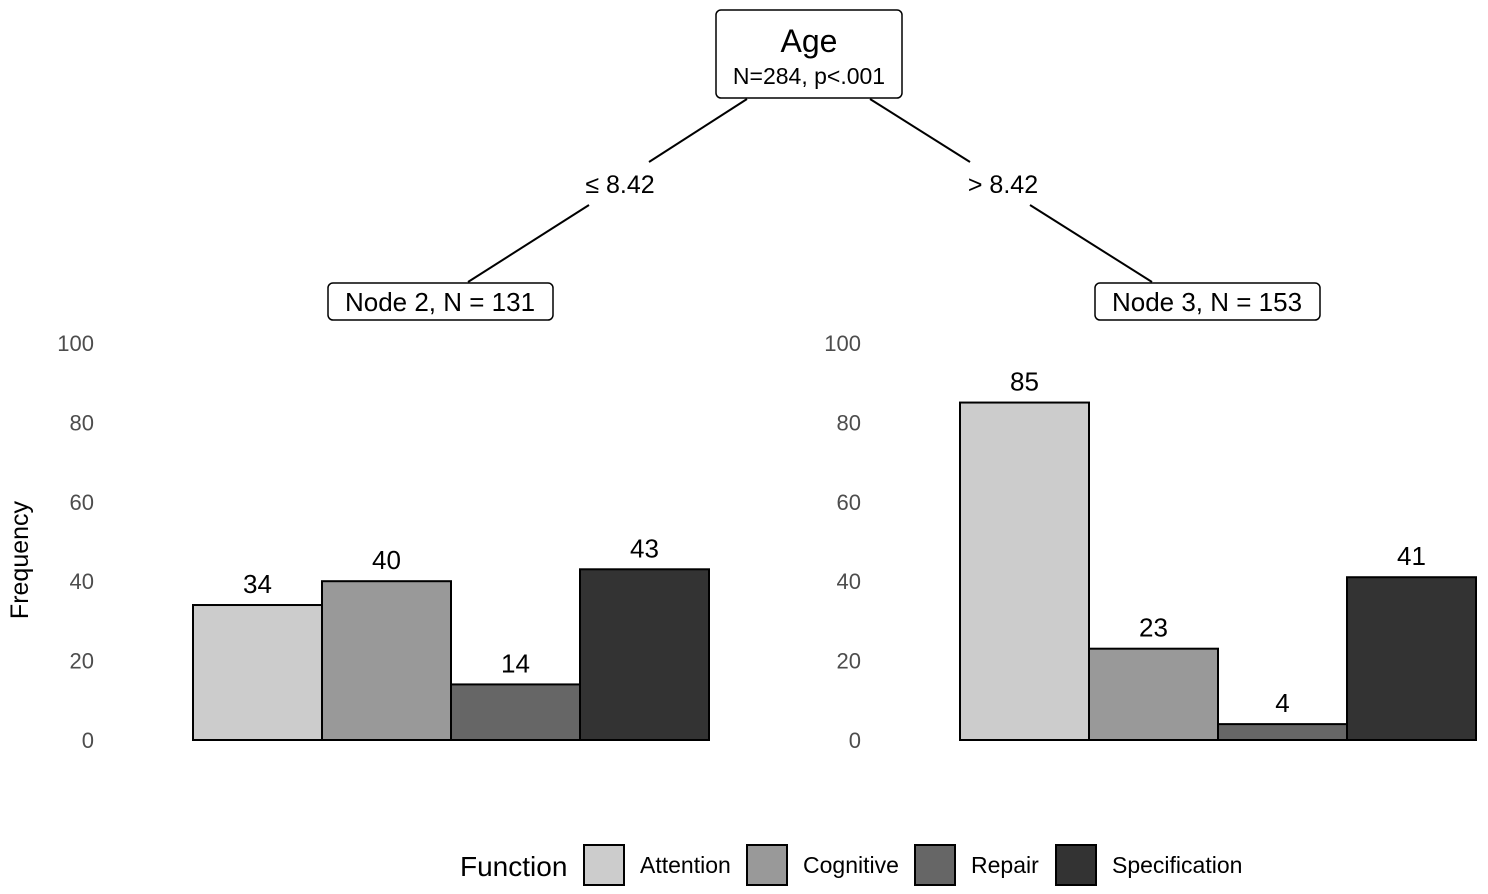 The height and width of the screenshot is (894, 1488). What do you see at coordinates (644, 548) in the screenshot?
I see `bar-value-label: 43` at bounding box center [644, 548].